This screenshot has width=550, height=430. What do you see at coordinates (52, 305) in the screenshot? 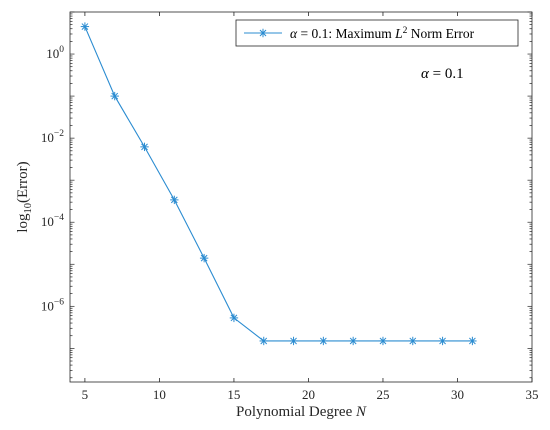
I see `y-tick-label: 10⁻⁶` at bounding box center [52, 305].